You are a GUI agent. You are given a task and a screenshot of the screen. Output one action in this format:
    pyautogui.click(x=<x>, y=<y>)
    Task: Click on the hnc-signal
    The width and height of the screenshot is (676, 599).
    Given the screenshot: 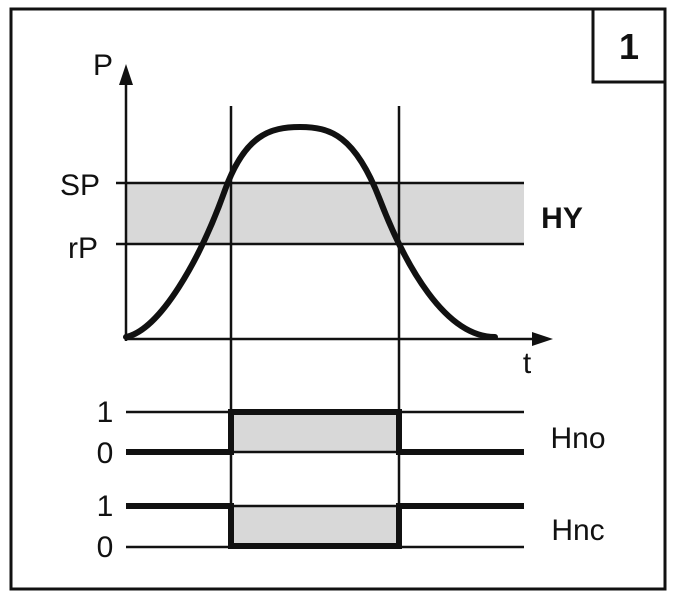 What is the action you would take?
    pyautogui.click(x=325, y=526)
    